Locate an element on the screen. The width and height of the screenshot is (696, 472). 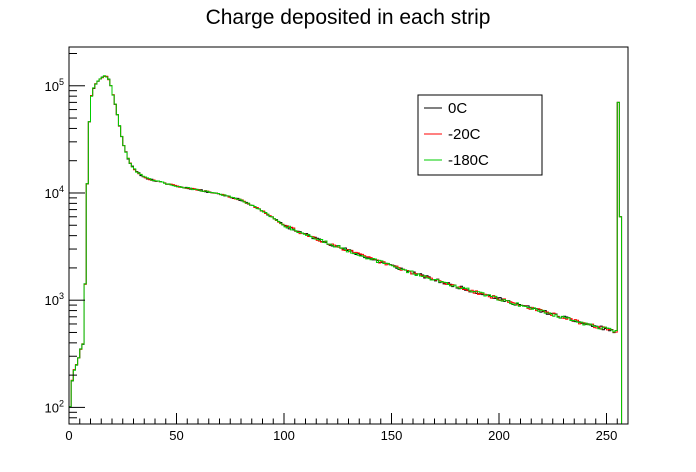
legend: 0C -20C -180C is located at coordinates (480, 135).